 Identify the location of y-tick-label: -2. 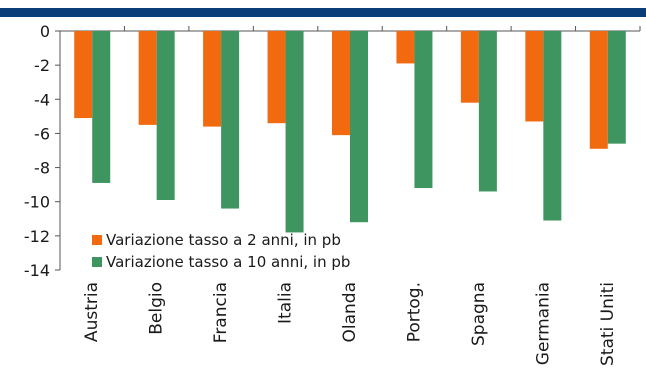
(42, 65).